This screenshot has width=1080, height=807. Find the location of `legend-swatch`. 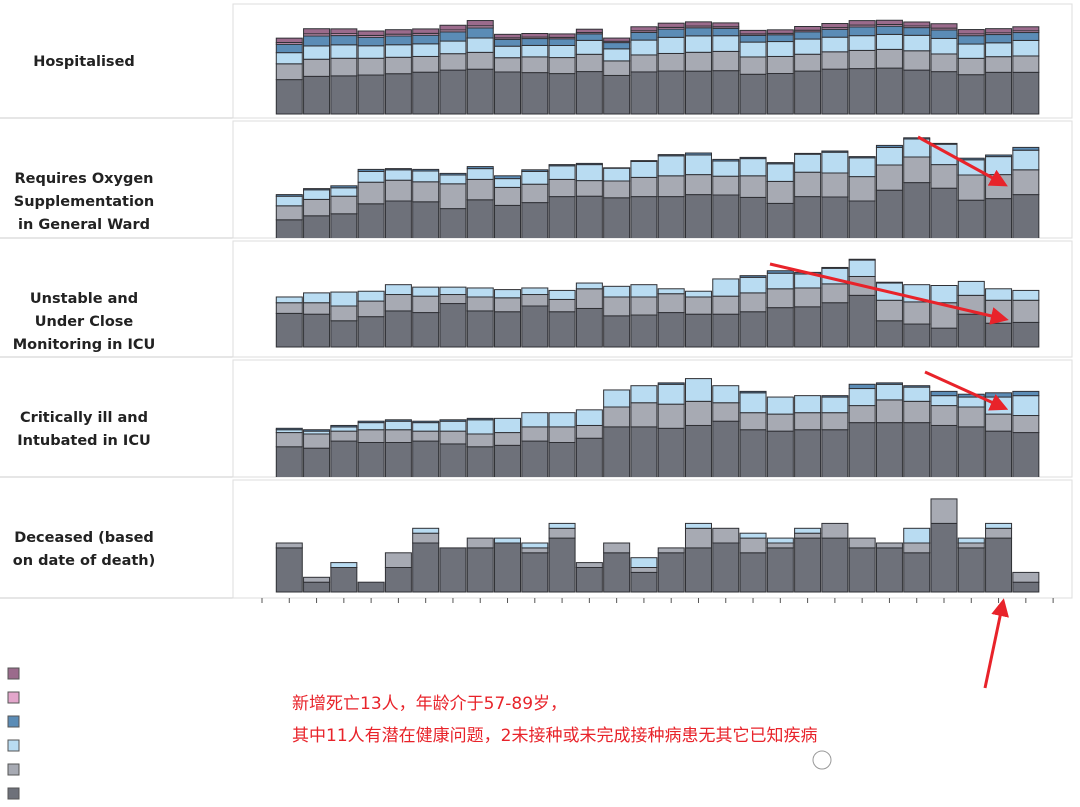

legend-swatch is located at coordinates (13, 745).